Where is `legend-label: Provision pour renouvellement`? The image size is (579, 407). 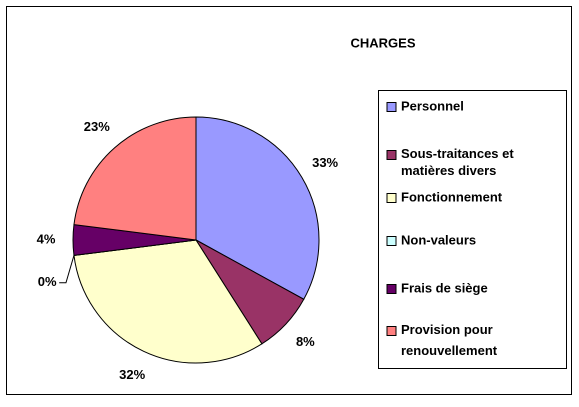 legend-label: Provision pour renouvellement is located at coordinates (449, 340).